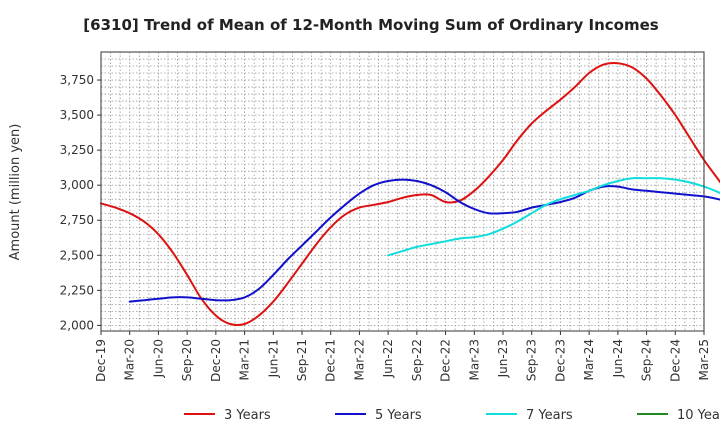 This screenshot has width=720, height=440. I want to click on y-tick-label: 3,000, so click(77, 185).